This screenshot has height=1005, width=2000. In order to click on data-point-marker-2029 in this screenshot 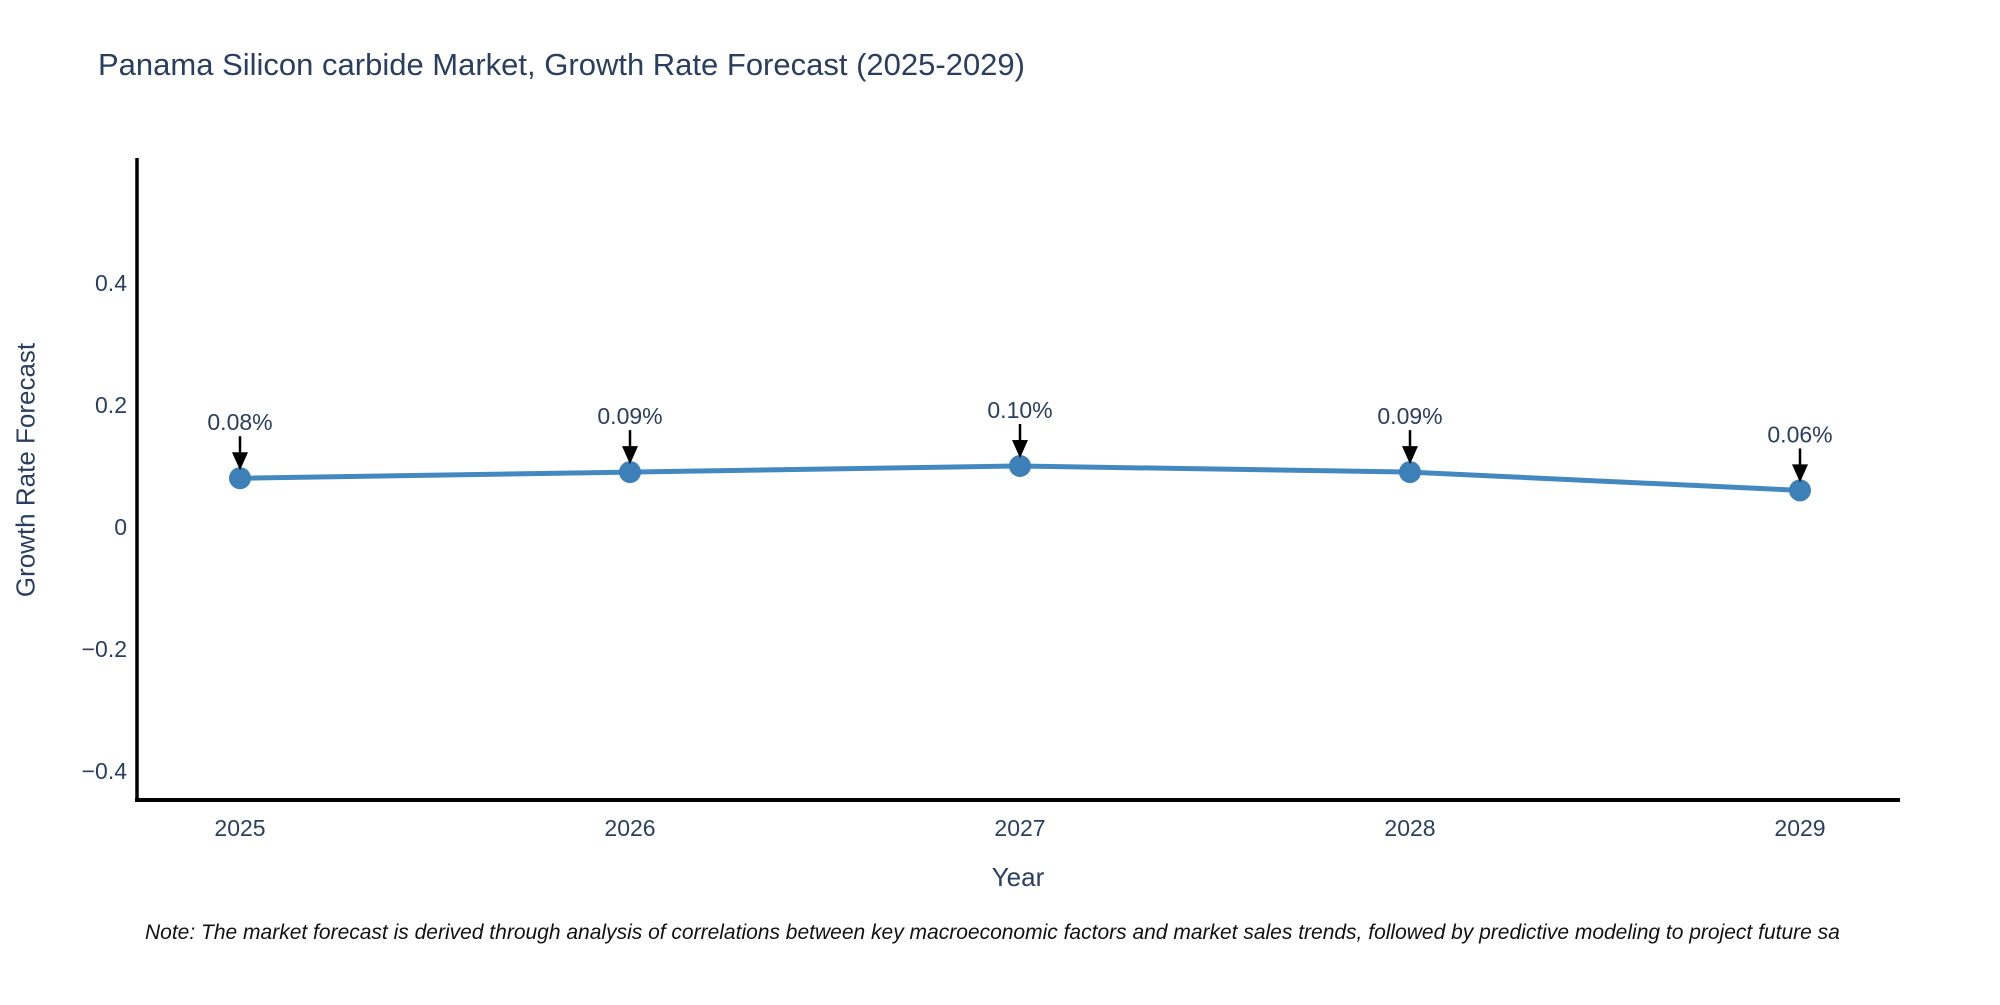, I will do `click(1800, 490)`.